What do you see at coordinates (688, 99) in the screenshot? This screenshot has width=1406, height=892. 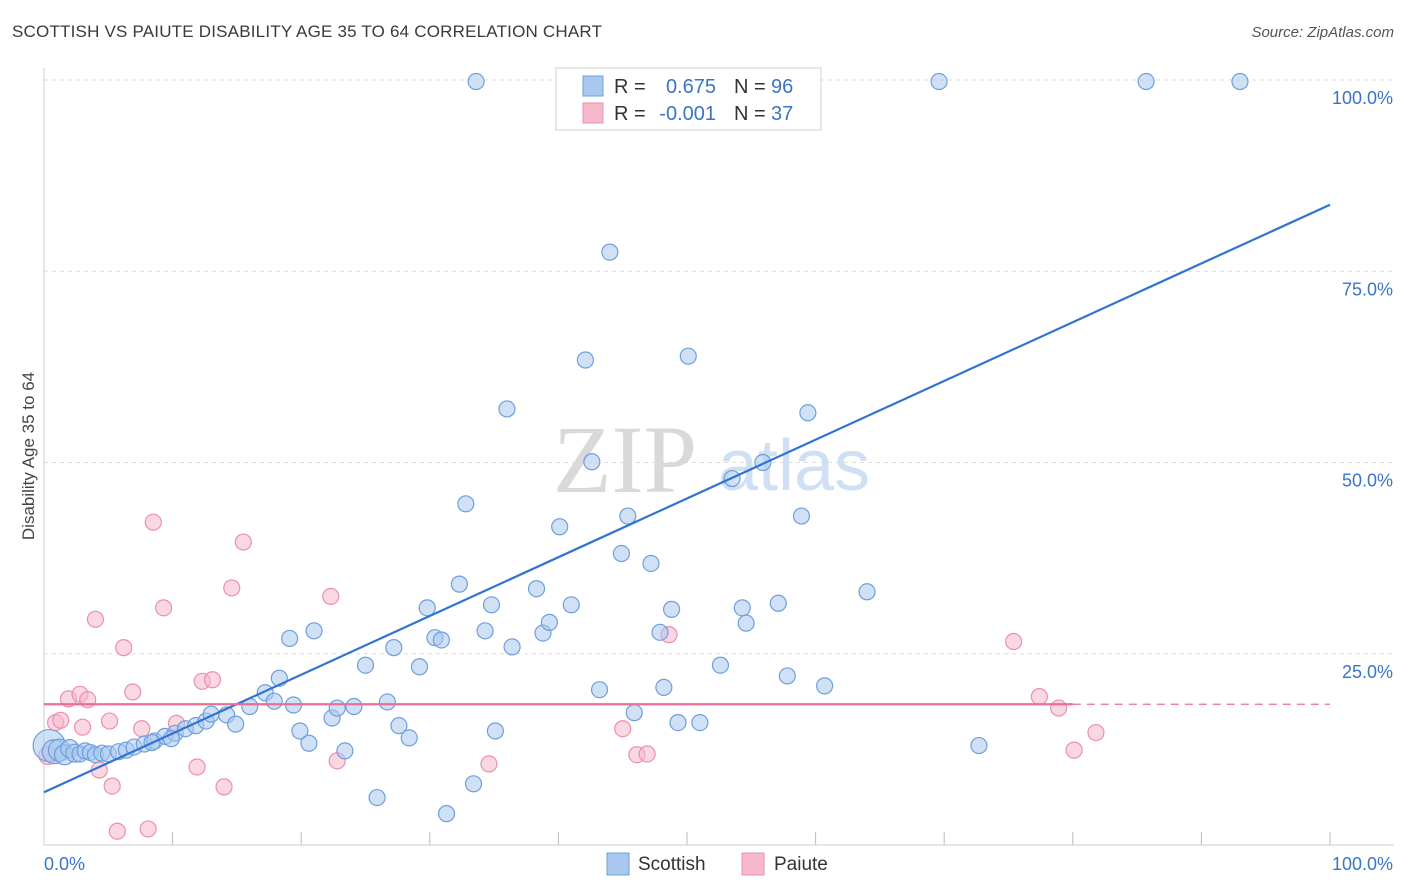 I see `stats-legend: R = 0.675 N = 96 R = -0.001 N = 37` at bounding box center [688, 99].